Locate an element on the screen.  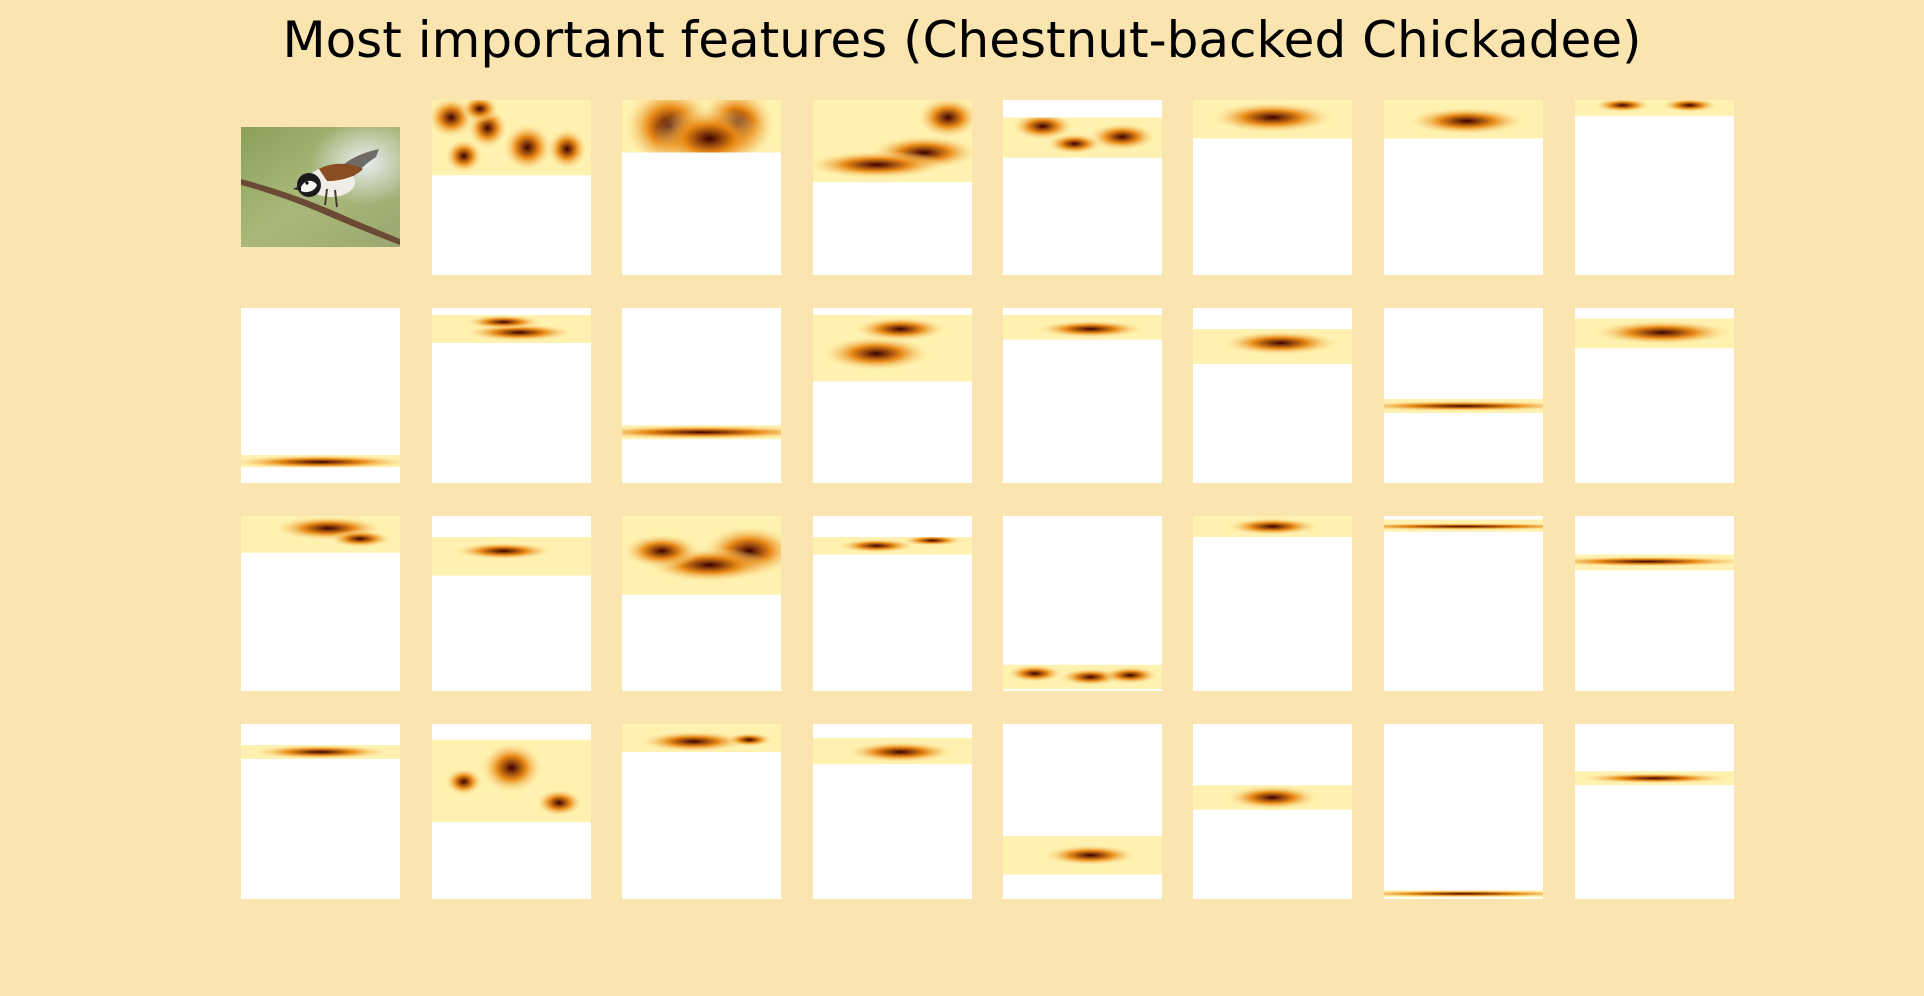
chickadee-image is located at coordinates (320, 187).